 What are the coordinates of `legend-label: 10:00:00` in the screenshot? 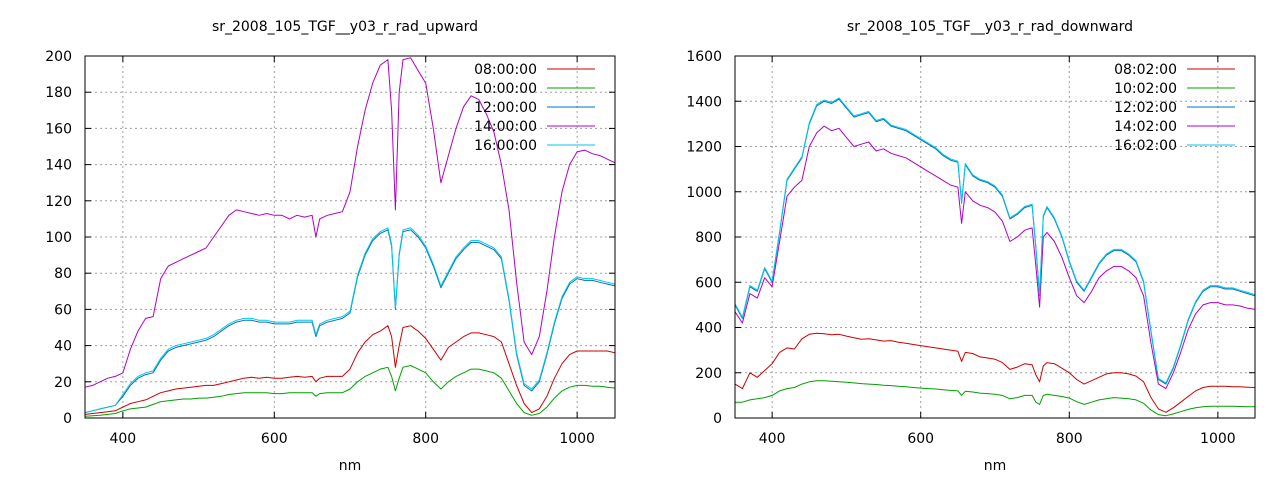 It's located at (505, 89).